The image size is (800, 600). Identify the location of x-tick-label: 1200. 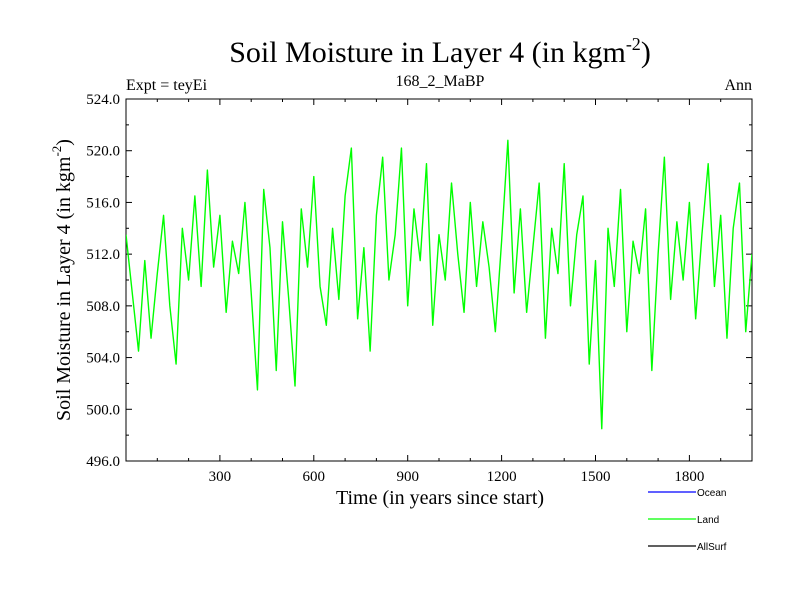
(502, 477).